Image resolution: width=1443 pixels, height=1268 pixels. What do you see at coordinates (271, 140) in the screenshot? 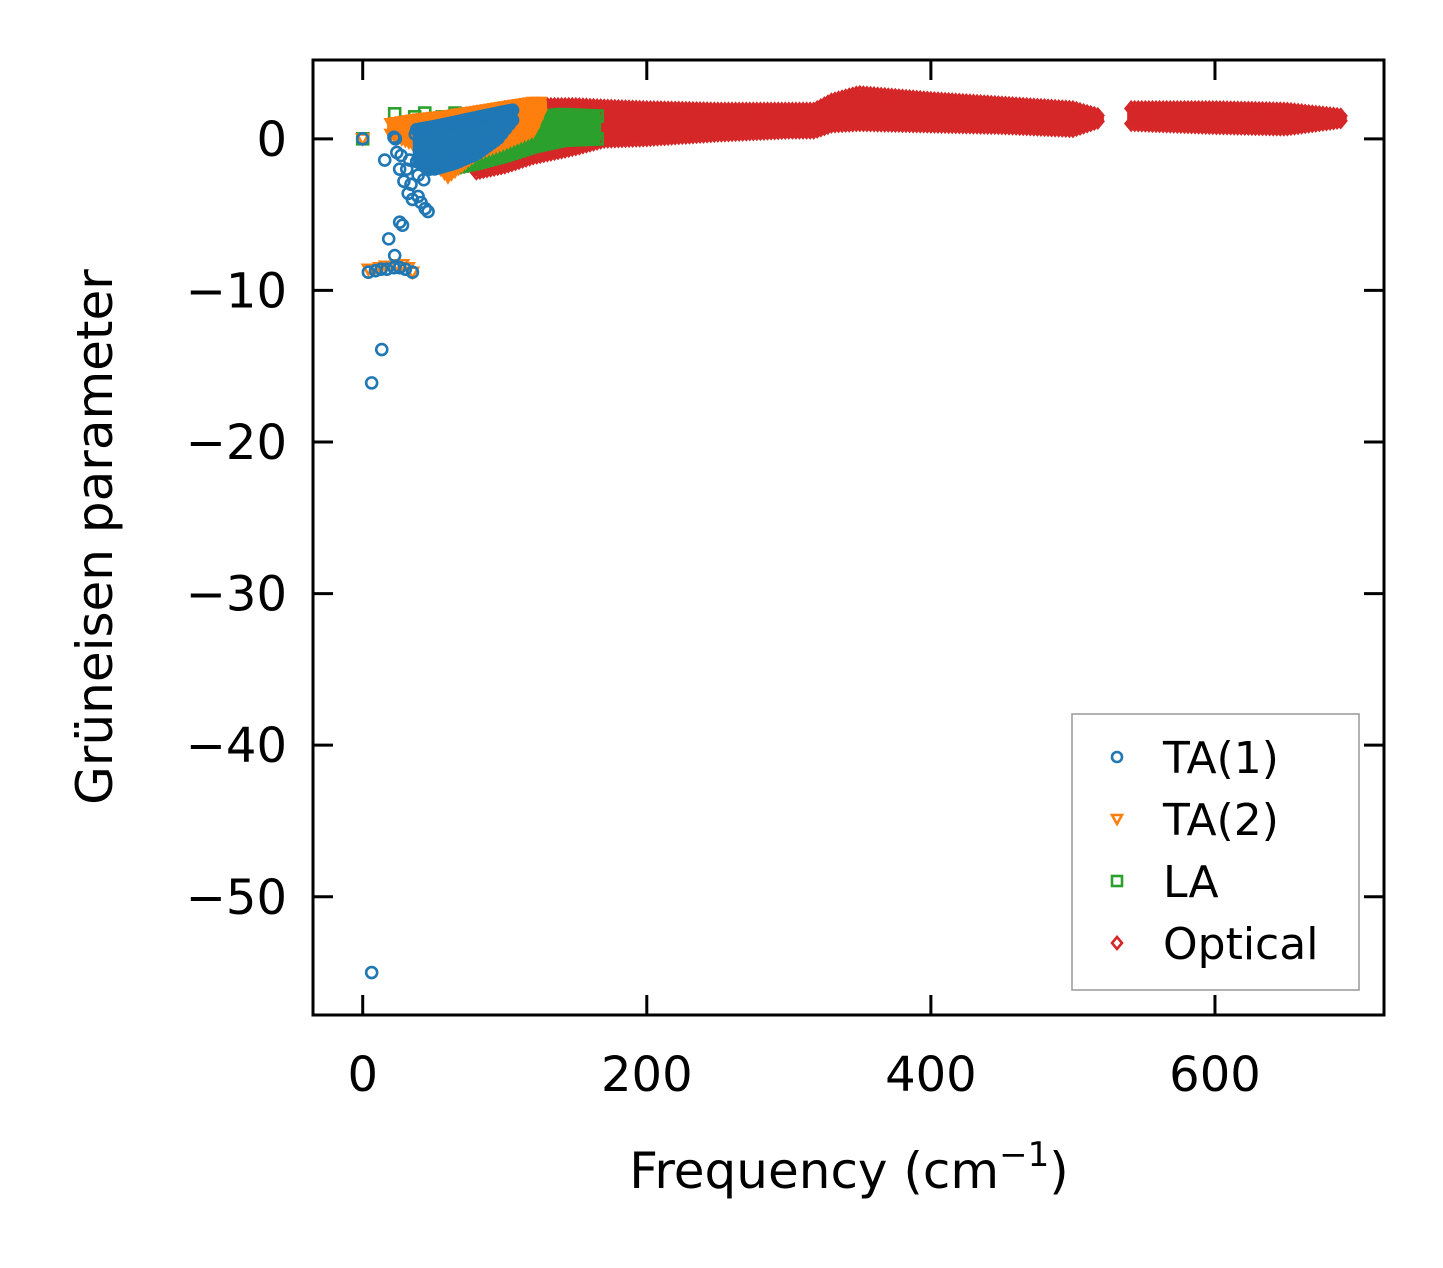
I see `y-tick-label: 0` at bounding box center [271, 140].